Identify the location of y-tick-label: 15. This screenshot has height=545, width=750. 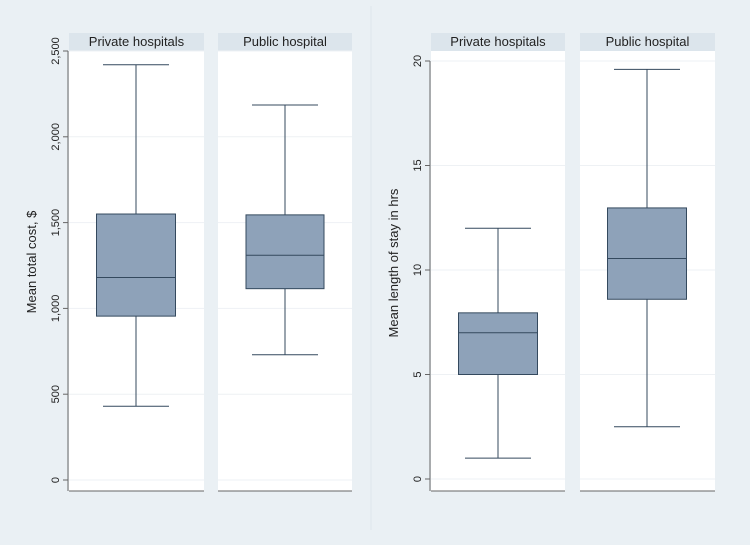
(418, 165).